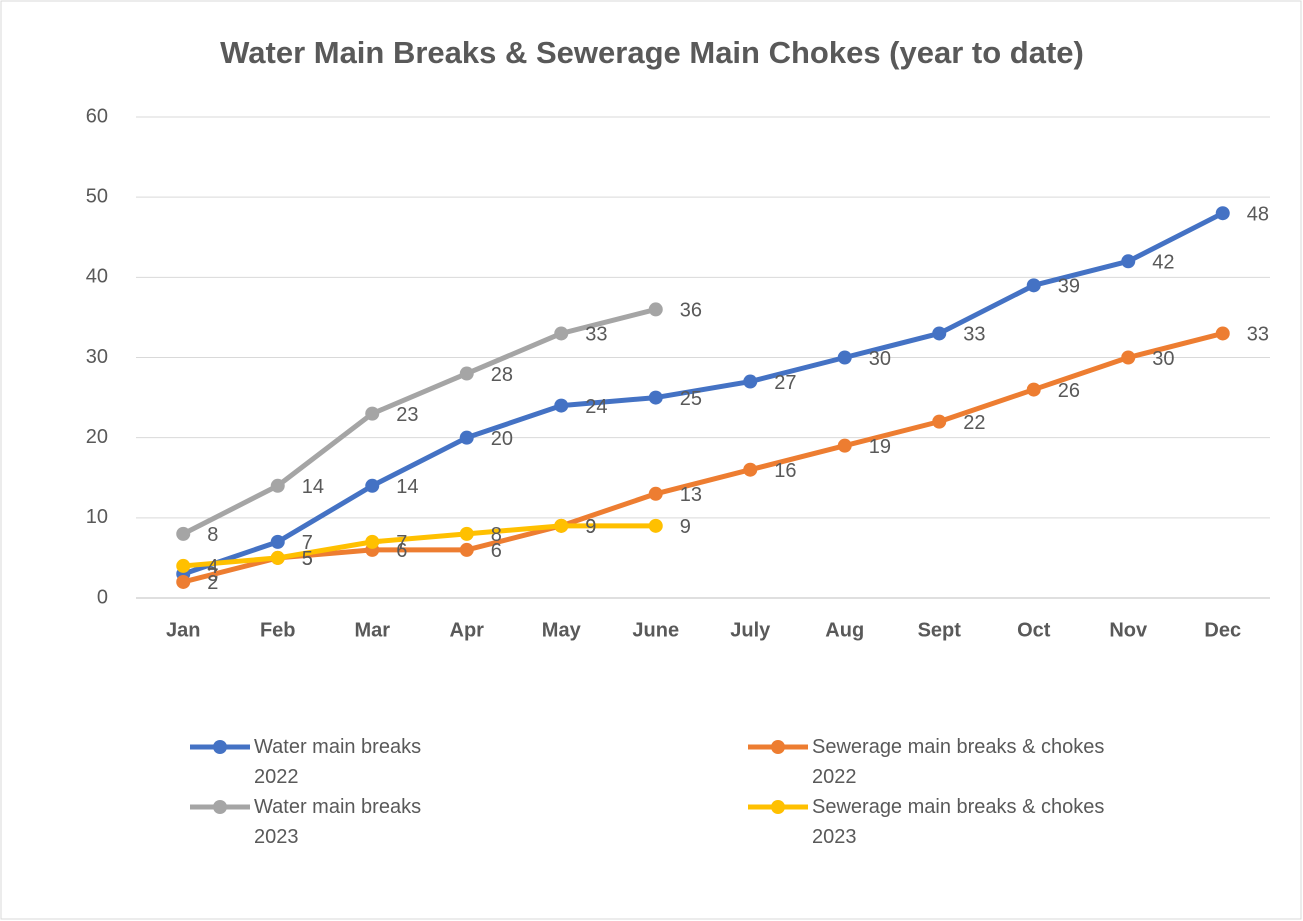 This screenshot has width=1303, height=921. Describe the element at coordinates (338, 762) in the screenshot. I see `legend-label: Water main breaks 2022` at that location.